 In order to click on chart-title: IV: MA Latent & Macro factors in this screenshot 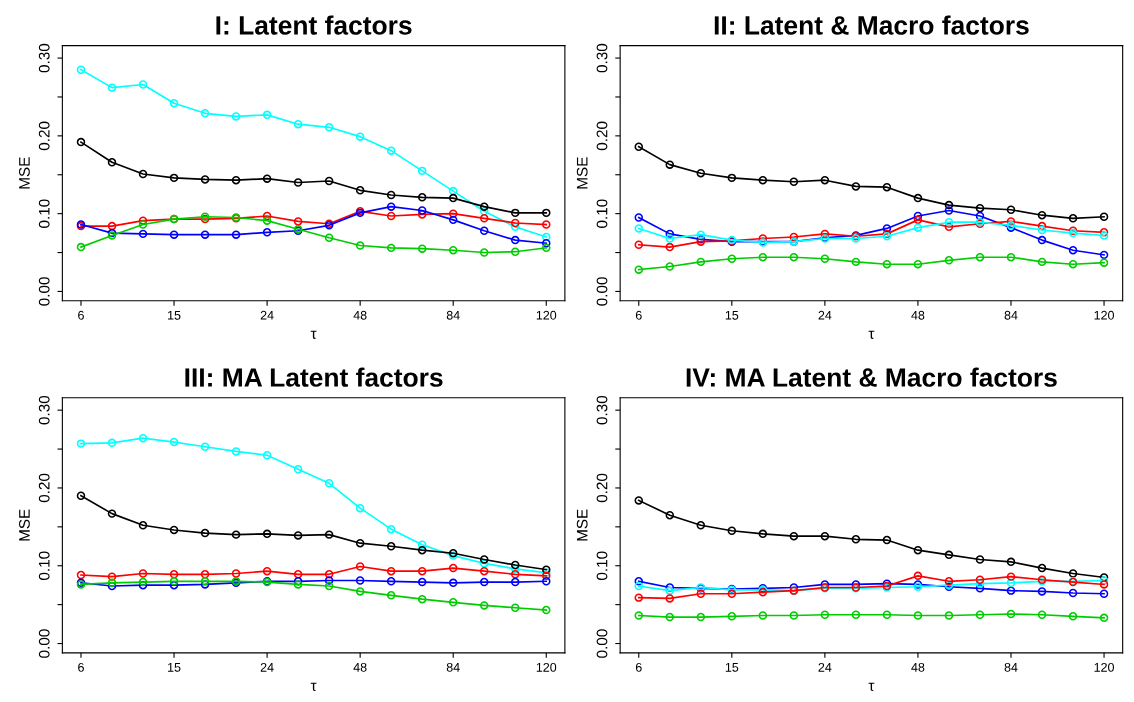, I will do `click(871, 377)`.